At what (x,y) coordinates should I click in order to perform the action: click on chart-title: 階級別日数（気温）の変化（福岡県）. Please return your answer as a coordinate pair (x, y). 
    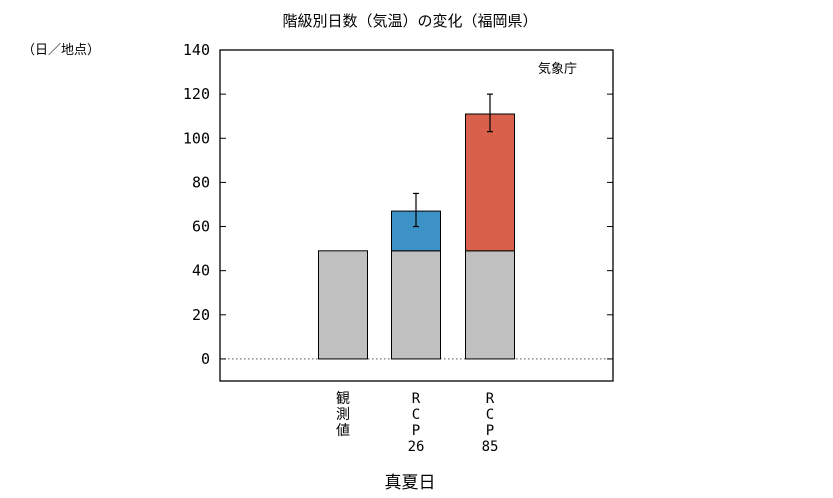
    Looking at the image, I should click on (409, 21).